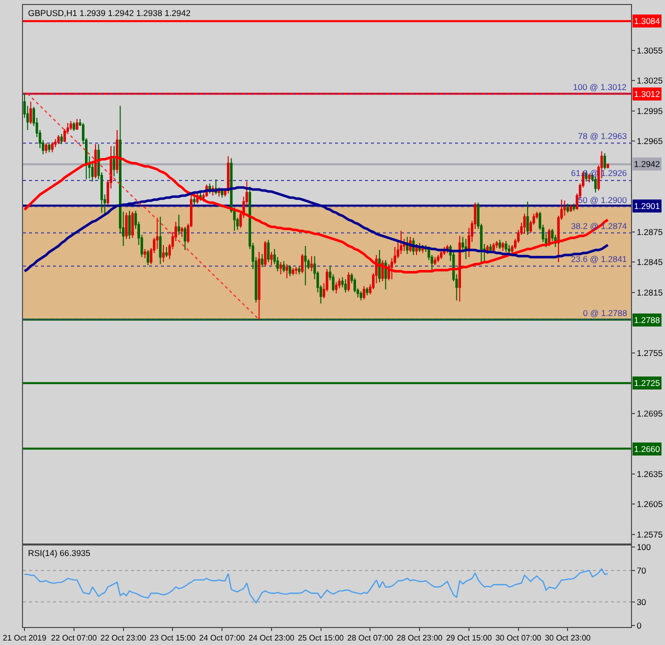 The image size is (665, 645). I want to click on x-tick-label: 25 Oct 15:00, so click(321, 638).